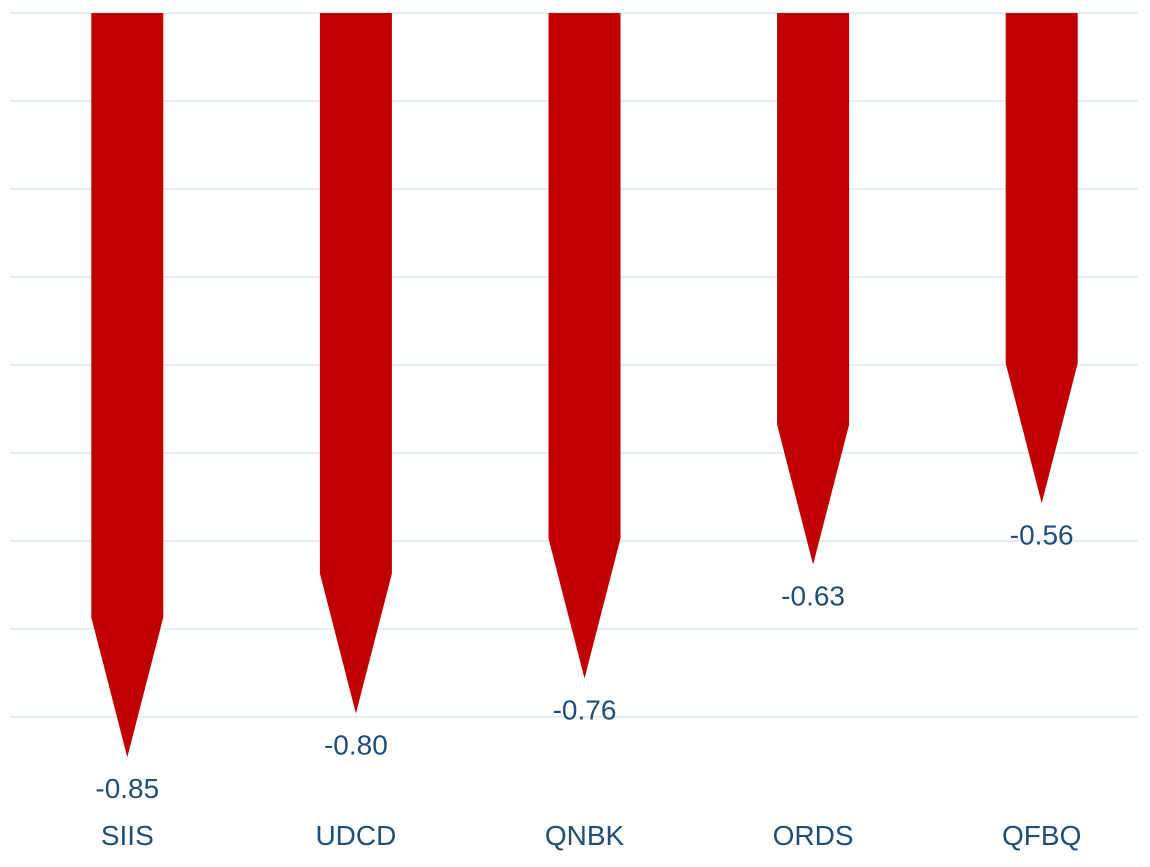 This screenshot has width=1150, height=867. Describe the element at coordinates (127, 788) in the screenshot. I see `value-label-siis: -0.85` at that location.